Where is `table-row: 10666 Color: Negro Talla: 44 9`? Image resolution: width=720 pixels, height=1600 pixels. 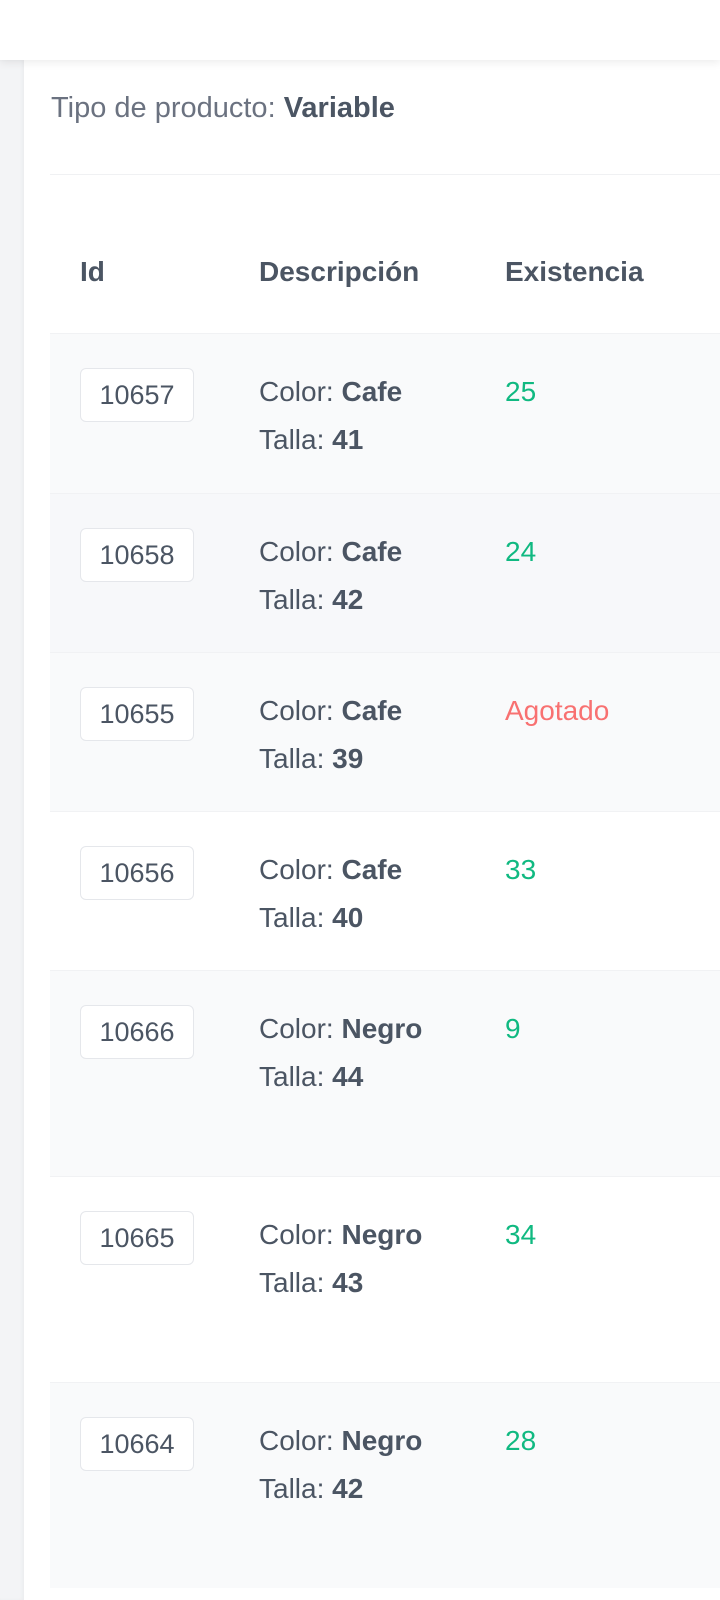
table-row: 10666 Color: Negro Talla: 44 9 is located at coordinates (385, 1073).